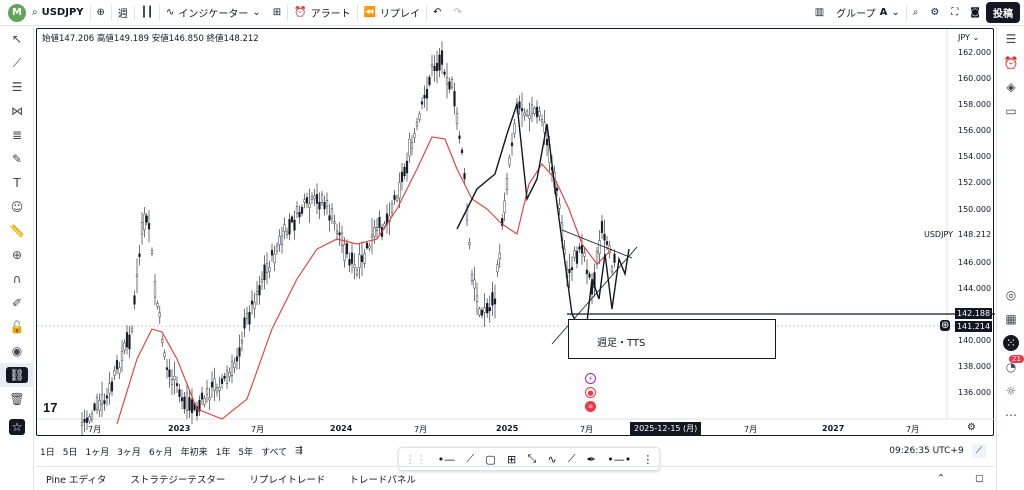 This screenshot has width=1024, height=490. I want to click on text-tool: T, so click(17, 183).